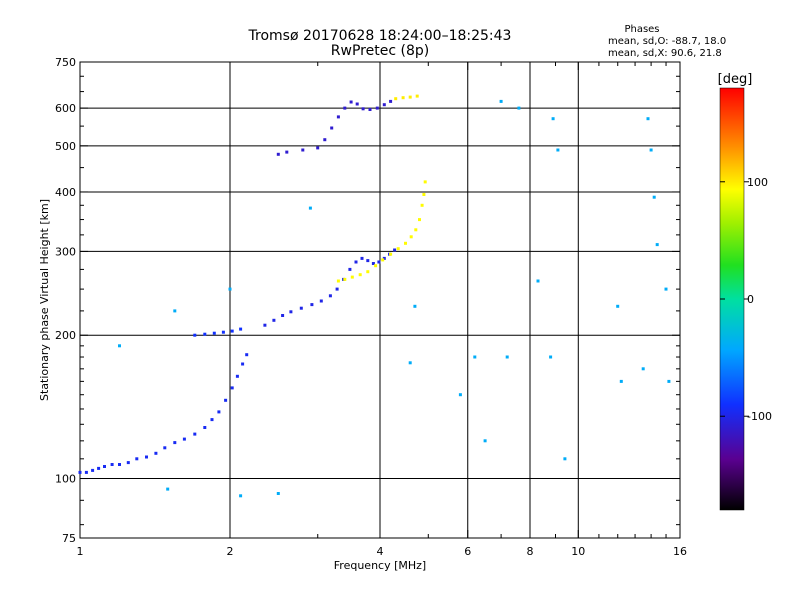 Image resolution: width=800 pixels, height=600 pixels. Describe the element at coordinates (65, 479) in the screenshot. I see `y-tick-label: 100` at that location.